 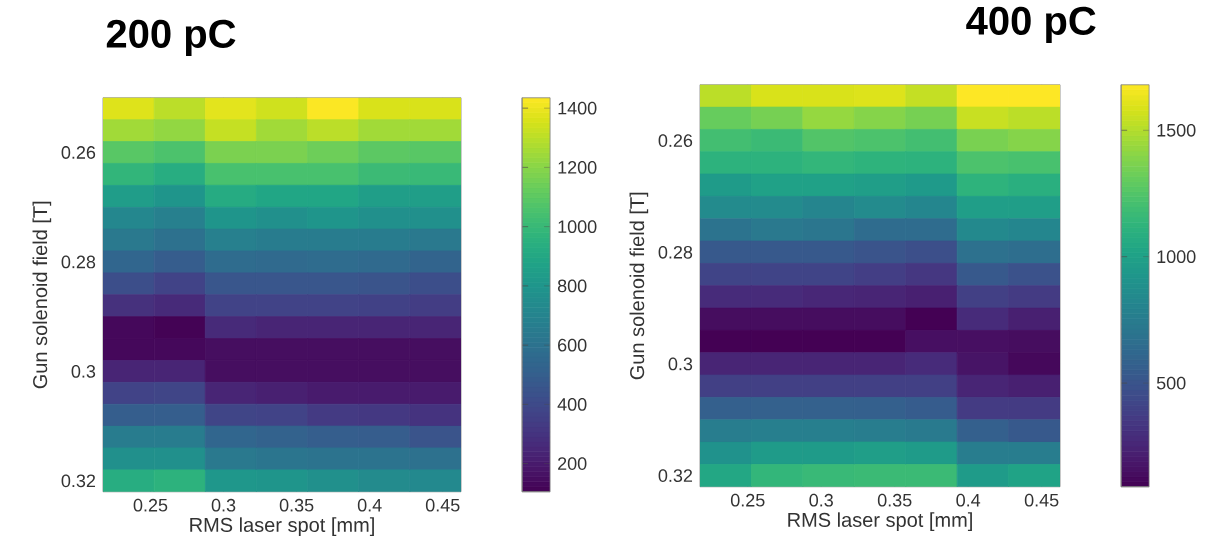 I want to click on color-bar-label: 500, so click(x=1171, y=383).